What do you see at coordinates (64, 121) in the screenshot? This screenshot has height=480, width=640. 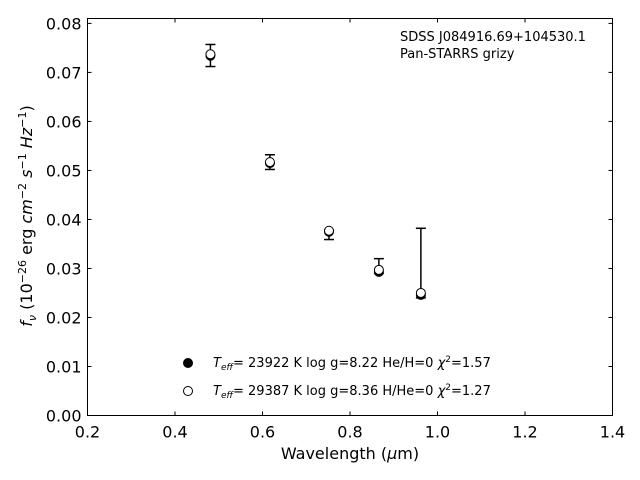 I see `y-tick-label: 0.06` at bounding box center [64, 121].